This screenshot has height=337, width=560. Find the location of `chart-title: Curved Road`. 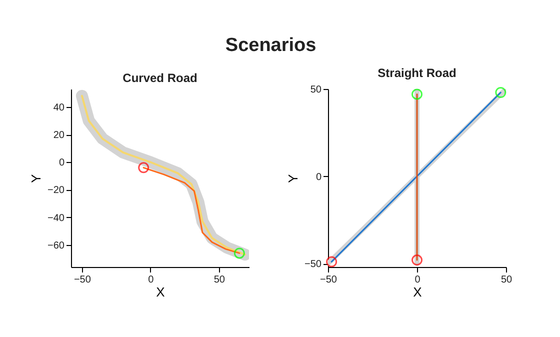

chart-title: Curved Road is located at coordinates (160, 78).